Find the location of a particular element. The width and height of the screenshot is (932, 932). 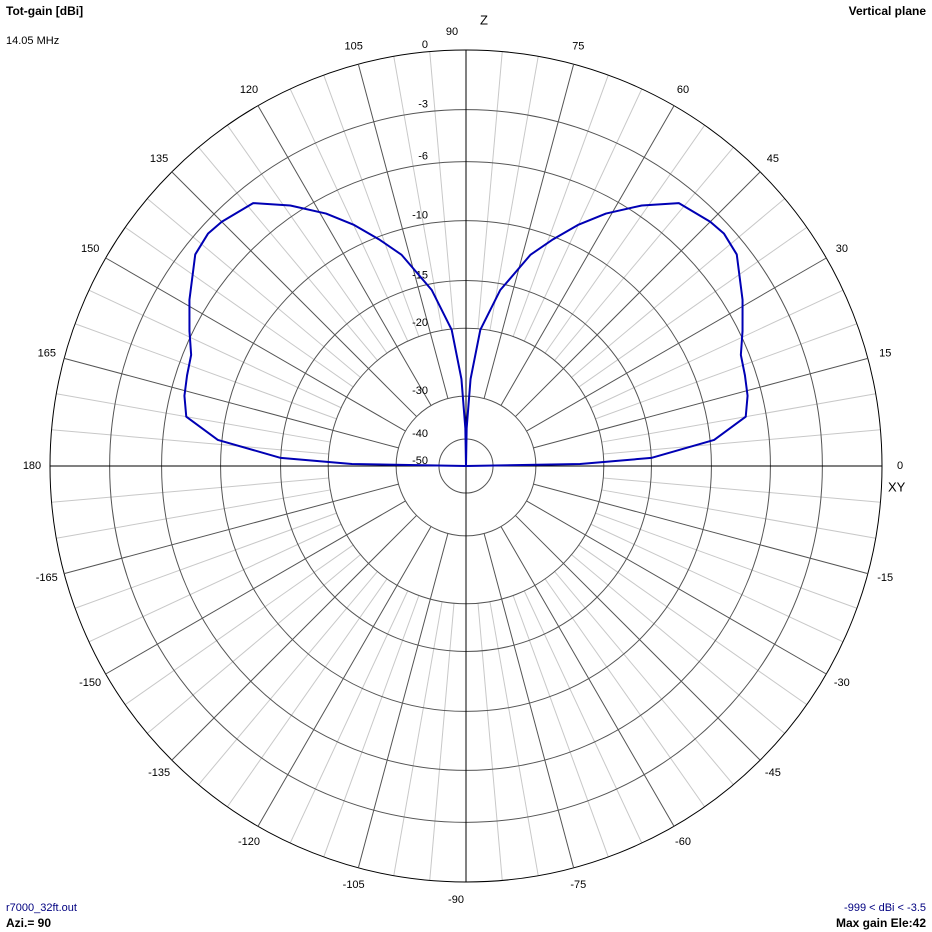

theta-tick-label: 90 is located at coordinates (452, 32).